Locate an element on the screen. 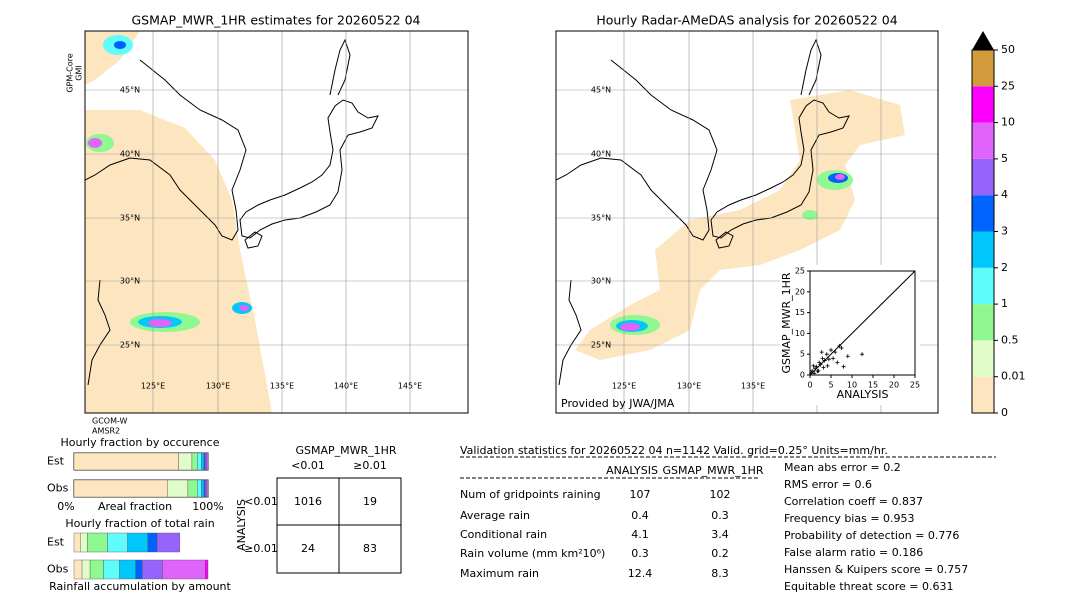 This screenshot has height=612, width=1080. lon-label: 145°E is located at coordinates (410, 386).